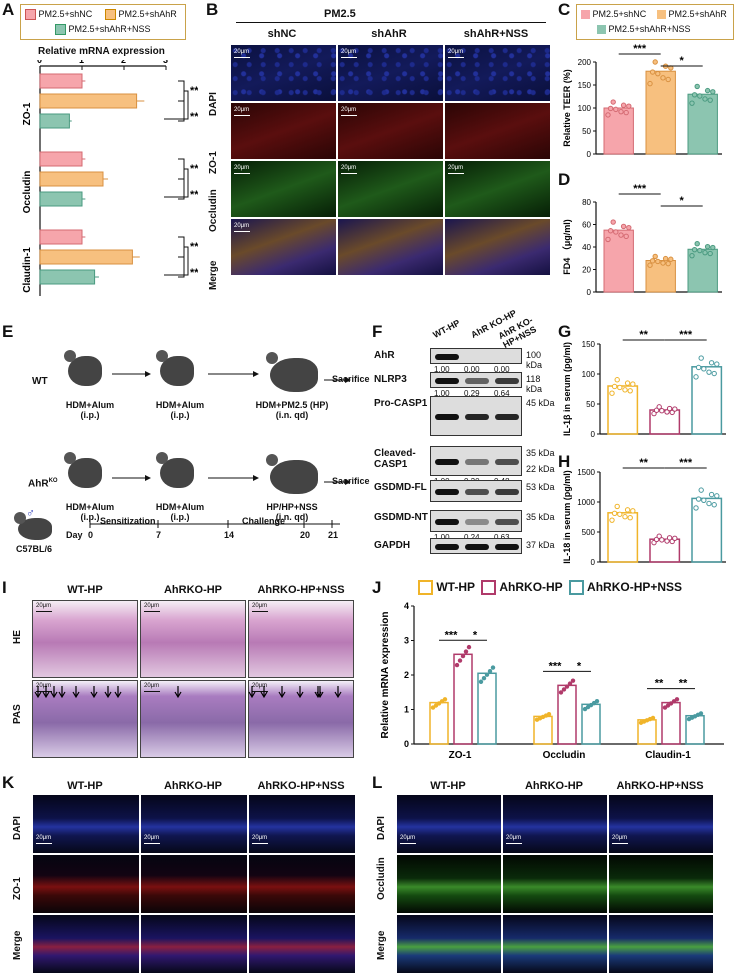 The image size is (734, 977). What do you see at coordinates (180, 405) in the screenshot?
I see `e-wt-step2-a: HDM+Alum` at bounding box center [180, 405].